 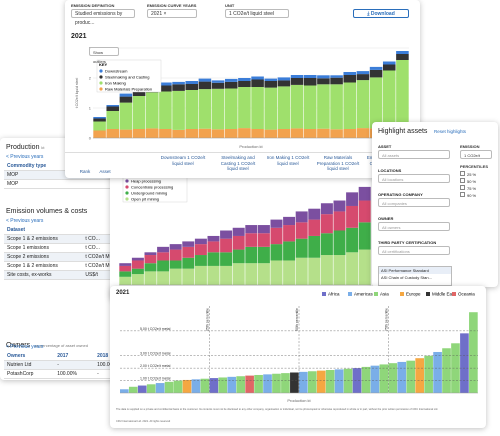 I want to click on field-select: All certifications, so click(x=414, y=250).